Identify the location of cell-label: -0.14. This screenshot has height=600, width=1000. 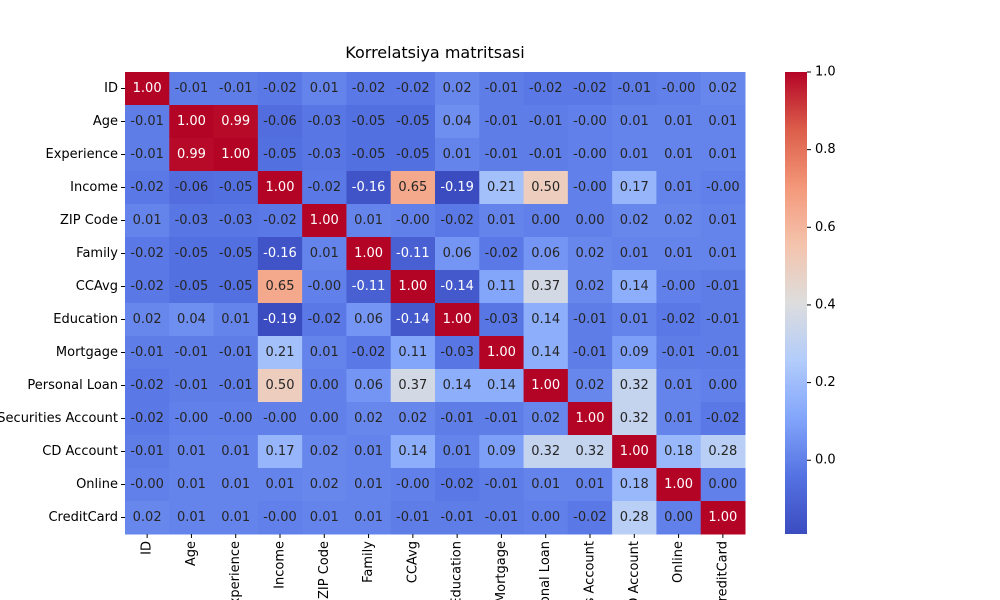
(457, 286).